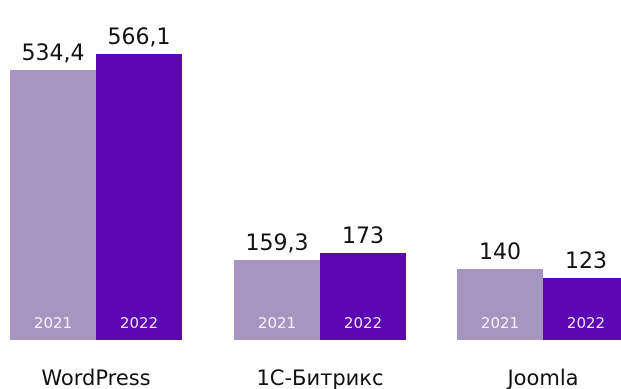  What do you see at coordinates (319, 377) in the screenshot?
I see `category-label-1: 1С-Битрикс` at bounding box center [319, 377].